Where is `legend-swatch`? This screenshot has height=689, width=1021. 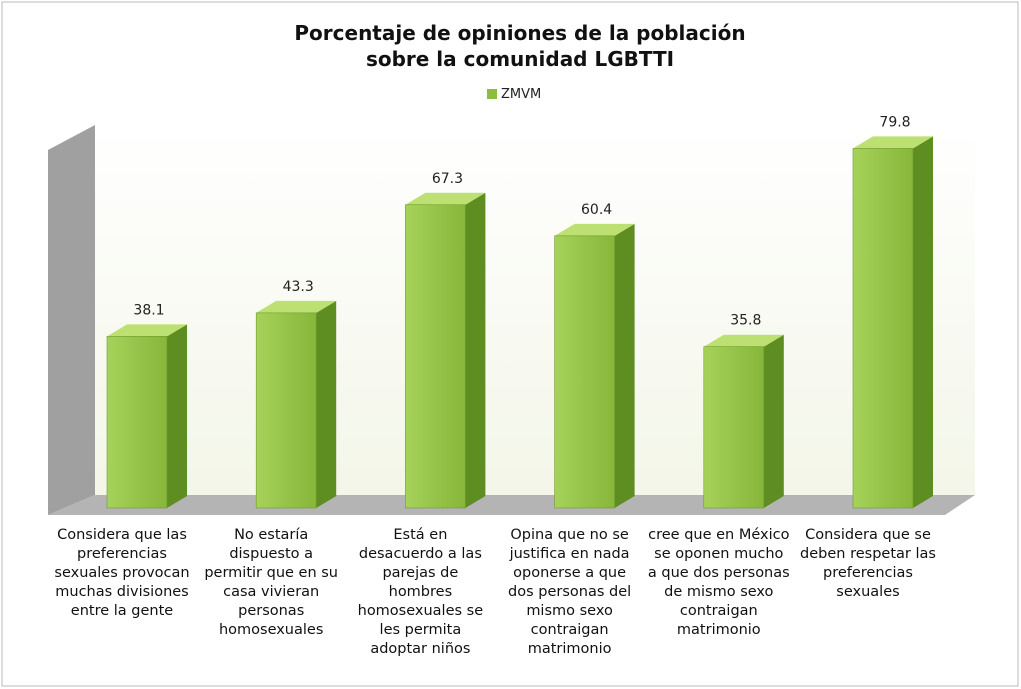
legend-swatch is located at coordinates (492, 94).